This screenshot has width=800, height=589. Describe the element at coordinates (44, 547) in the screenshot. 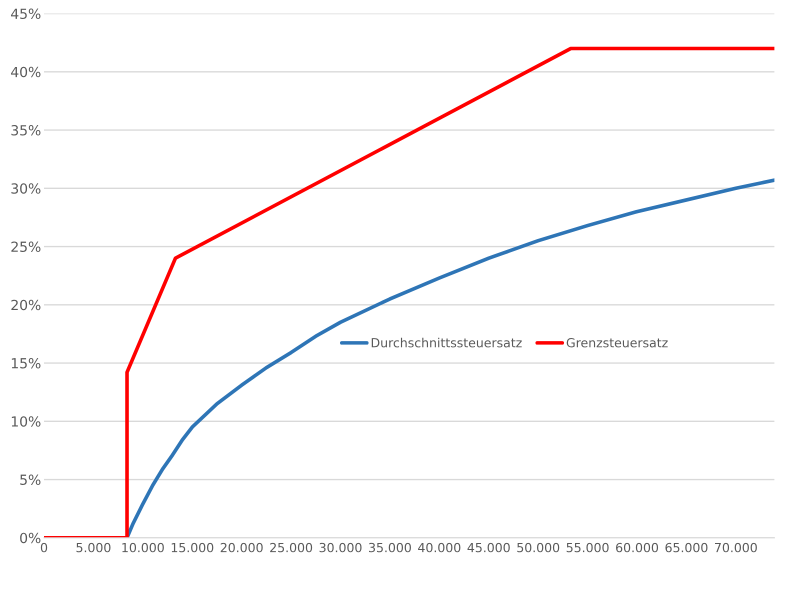

I see `x-tick-label: 0` at that location.